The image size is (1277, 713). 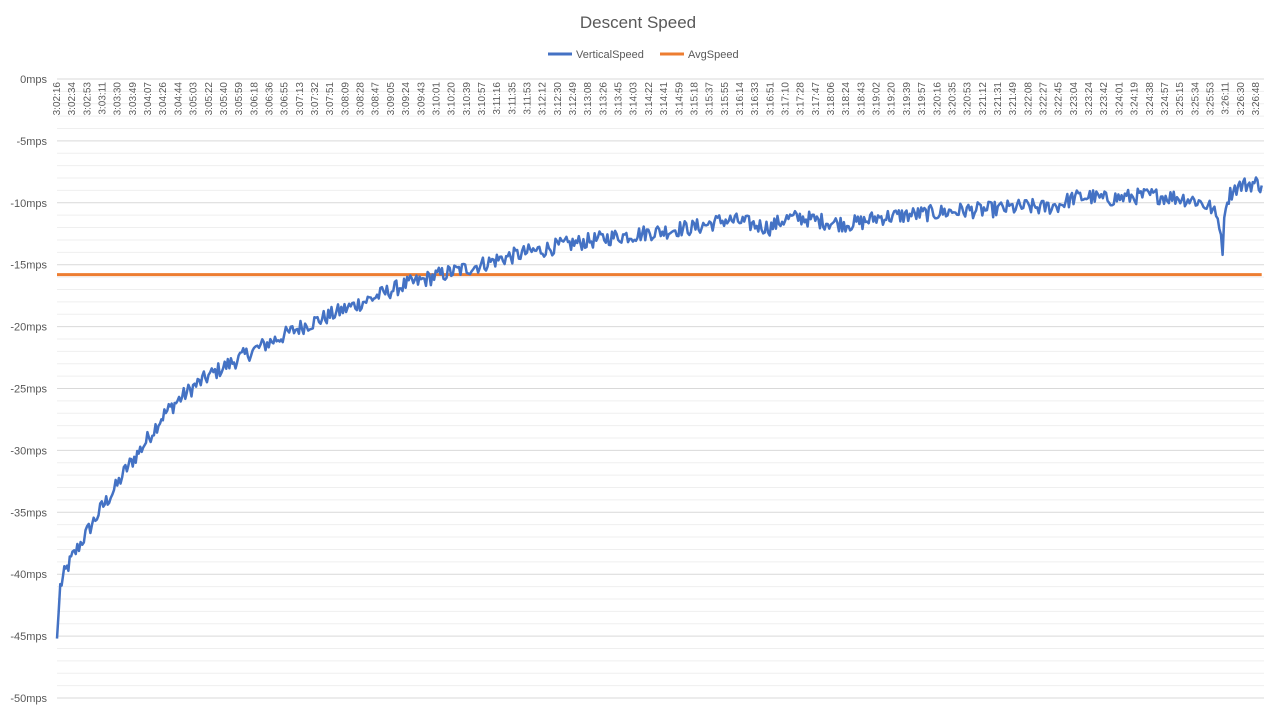 What do you see at coordinates (801, 99) in the screenshot?
I see `x-tick-label: 3:17:28` at bounding box center [801, 99].